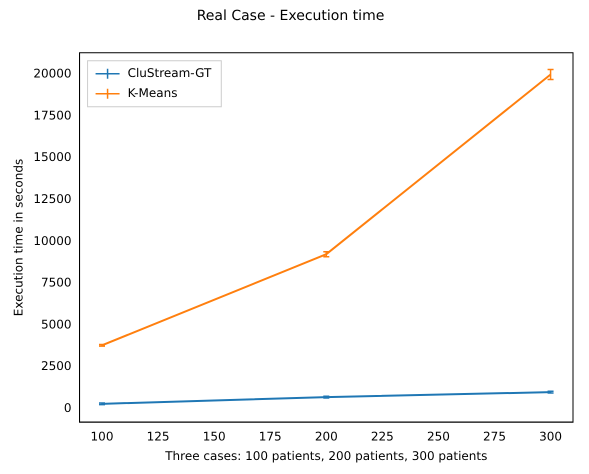 Image resolution: width=589 pixels, height=474 pixels. Describe the element at coordinates (52, 115) in the screenshot. I see `y-tick-label: 17500` at that location.